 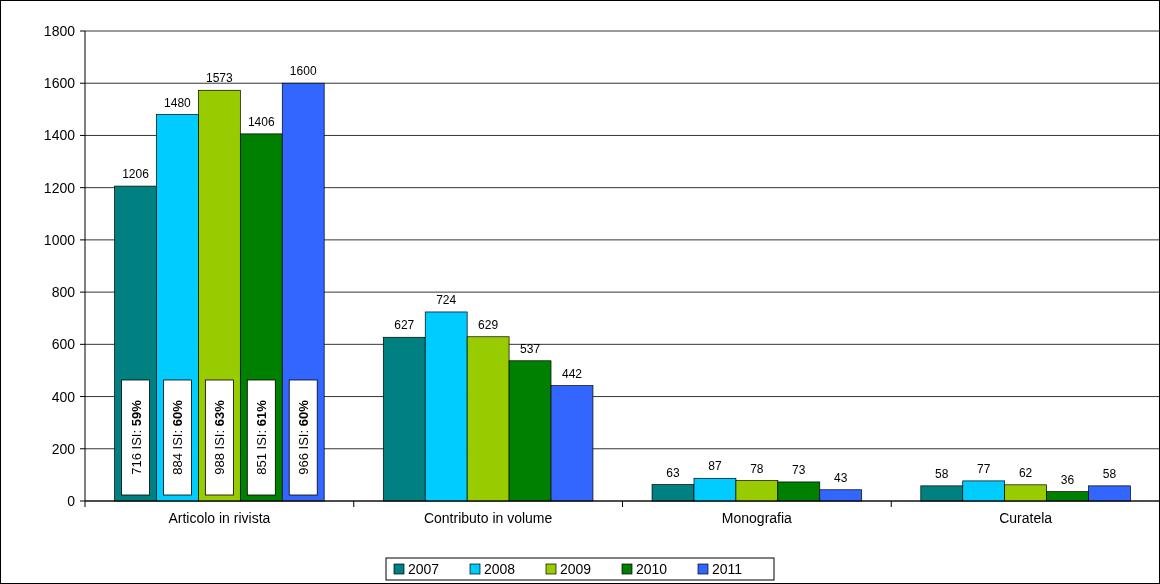 I want to click on data-label: 724, so click(x=446, y=299).